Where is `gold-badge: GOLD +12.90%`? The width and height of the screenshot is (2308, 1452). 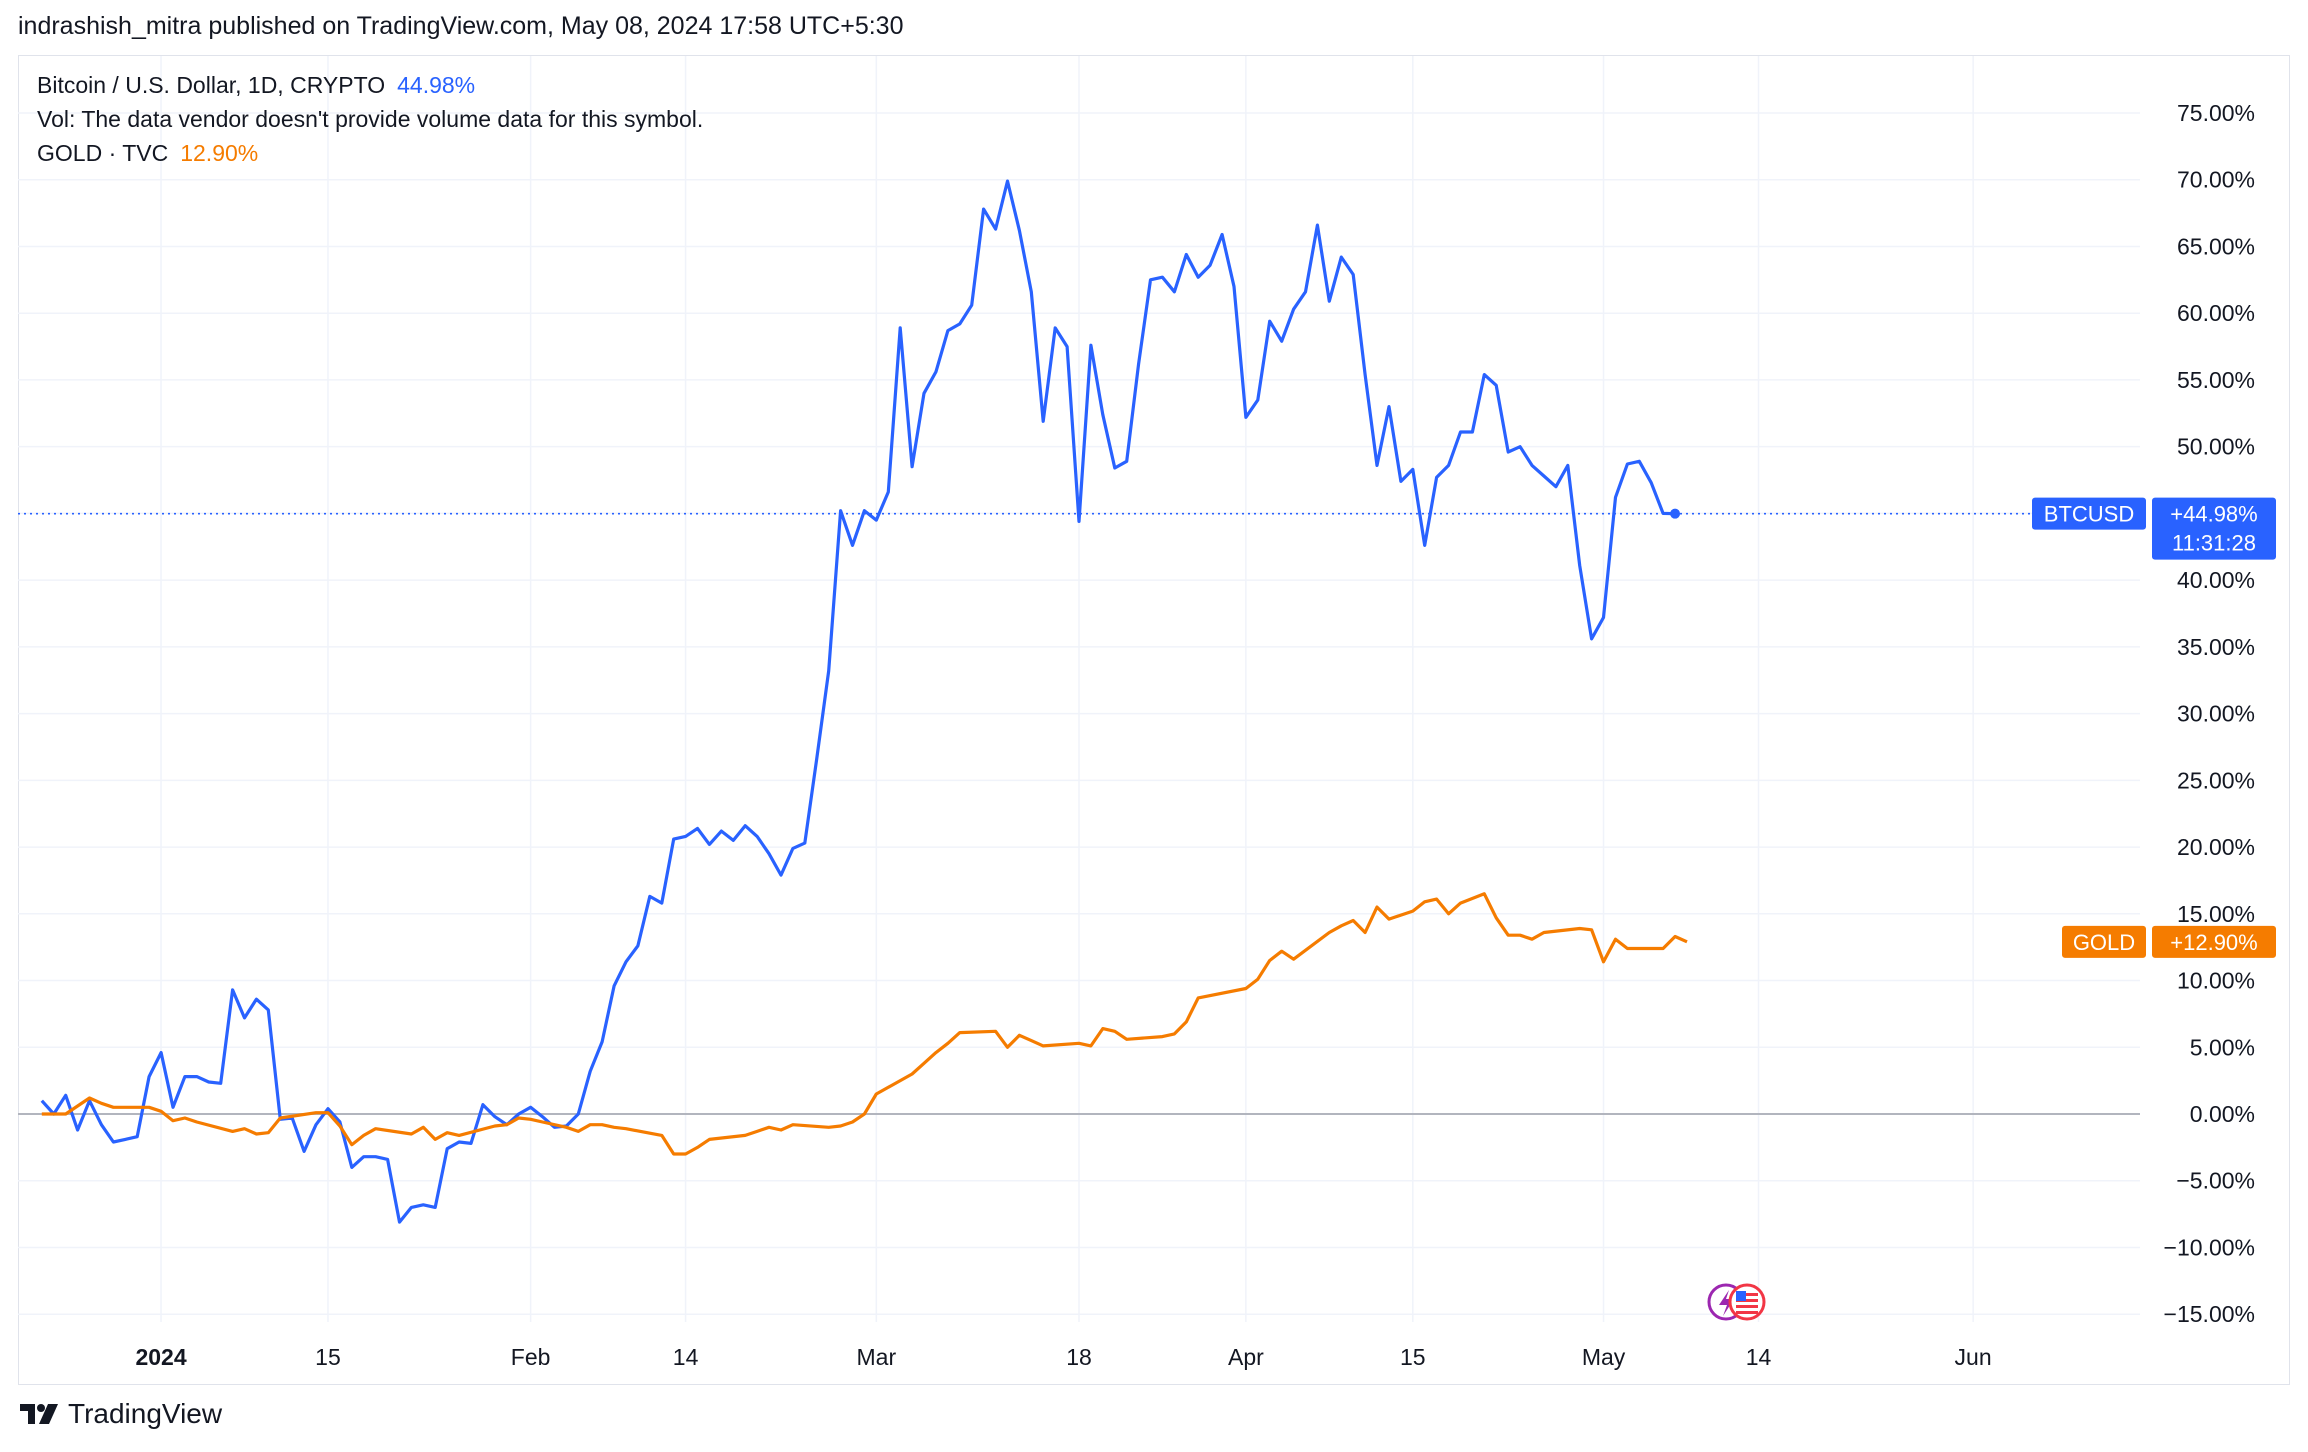 gold-badge: GOLD +12.90% is located at coordinates (2169, 941).